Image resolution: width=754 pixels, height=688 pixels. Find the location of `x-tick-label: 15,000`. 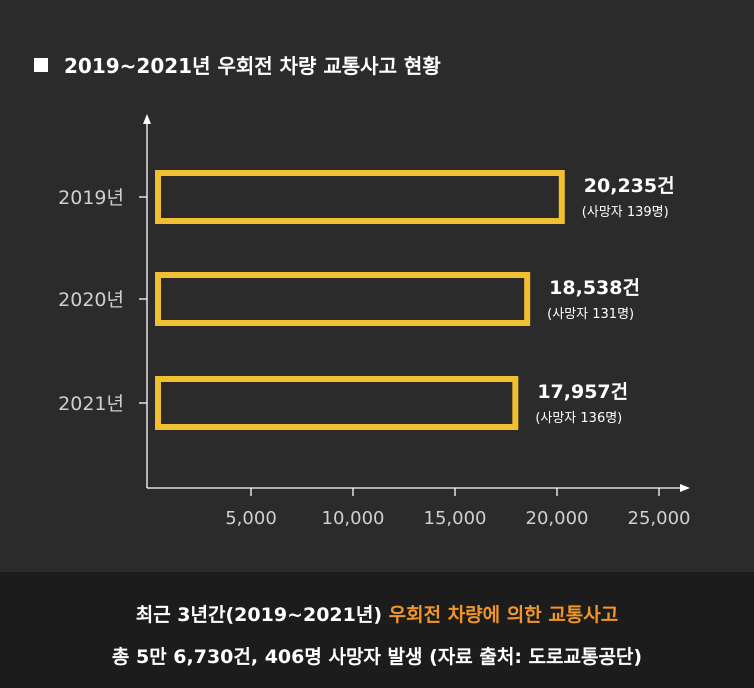

x-tick-label: 15,000 is located at coordinates (455, 518).